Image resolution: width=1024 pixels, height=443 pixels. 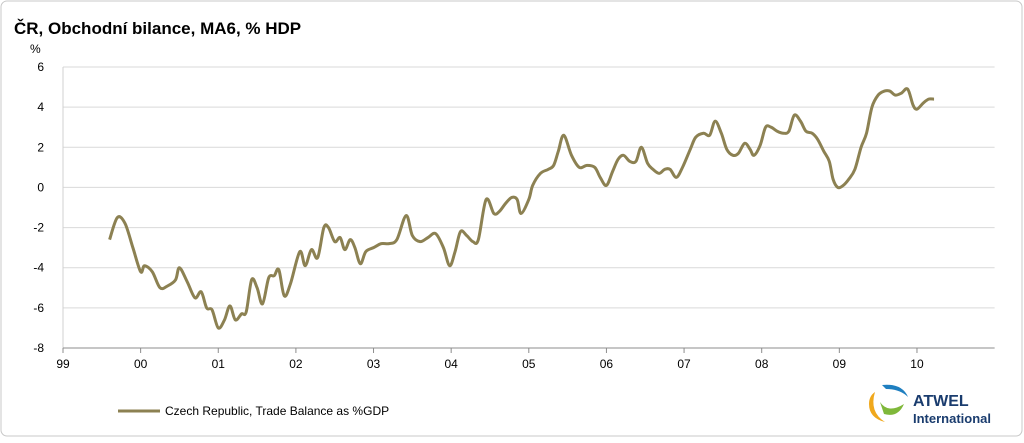 I want to click on x-tick-label: 10, so click(x=917, y=364).